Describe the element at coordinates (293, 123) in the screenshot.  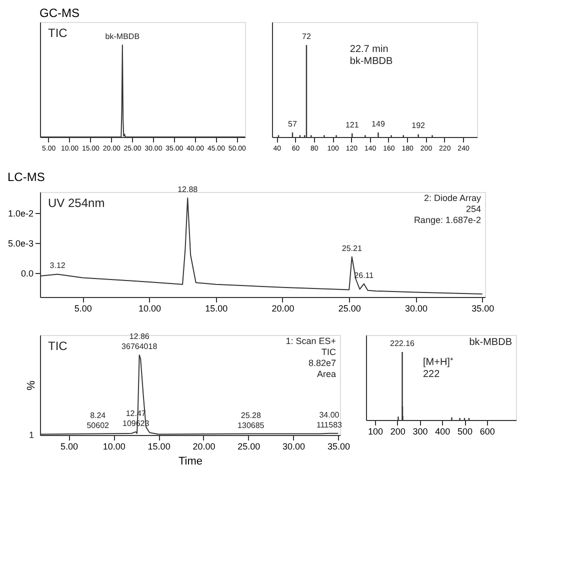
I see `annotation: 57` at that location.